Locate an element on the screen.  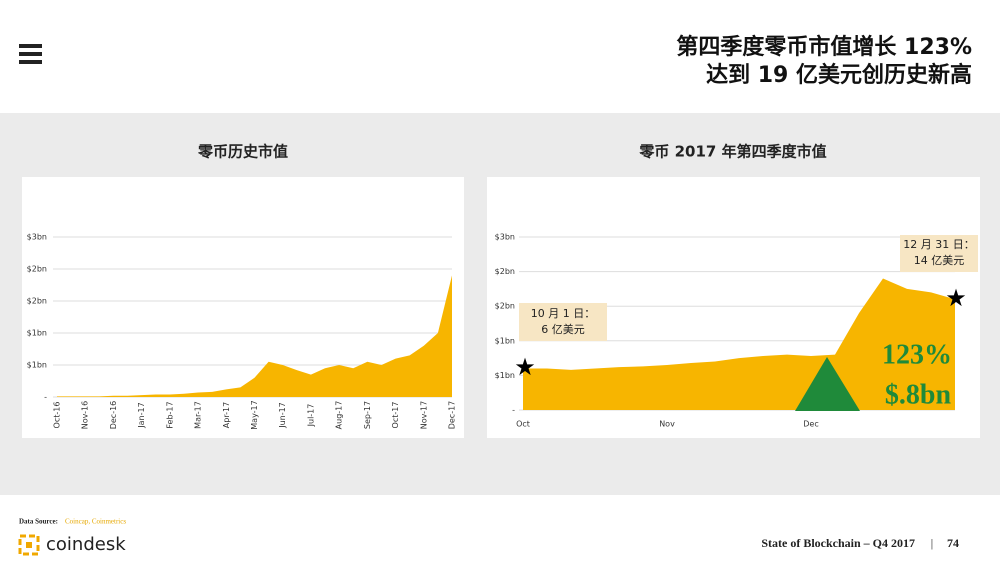
x-tick-label: Nov is located at coordinates (667, 424).